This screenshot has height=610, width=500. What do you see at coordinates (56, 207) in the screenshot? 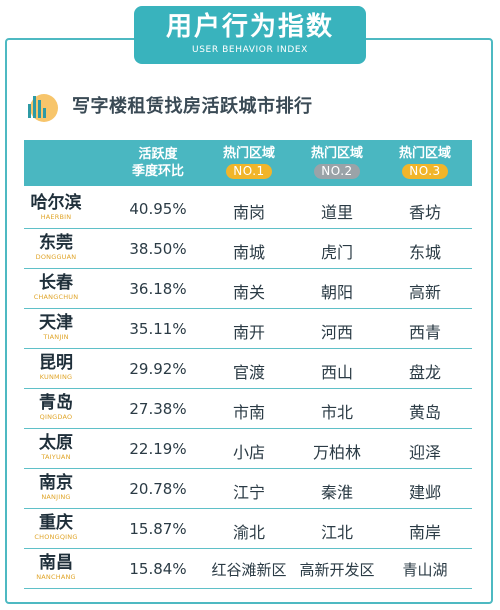
I see `city-cell: 哈尔滨 HAERBIN` at bounding box center [56, 207].